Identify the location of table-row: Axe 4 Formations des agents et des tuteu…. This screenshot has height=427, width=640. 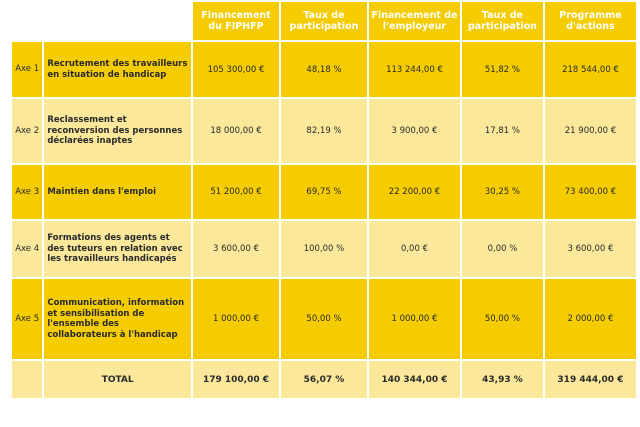
(324, 249).